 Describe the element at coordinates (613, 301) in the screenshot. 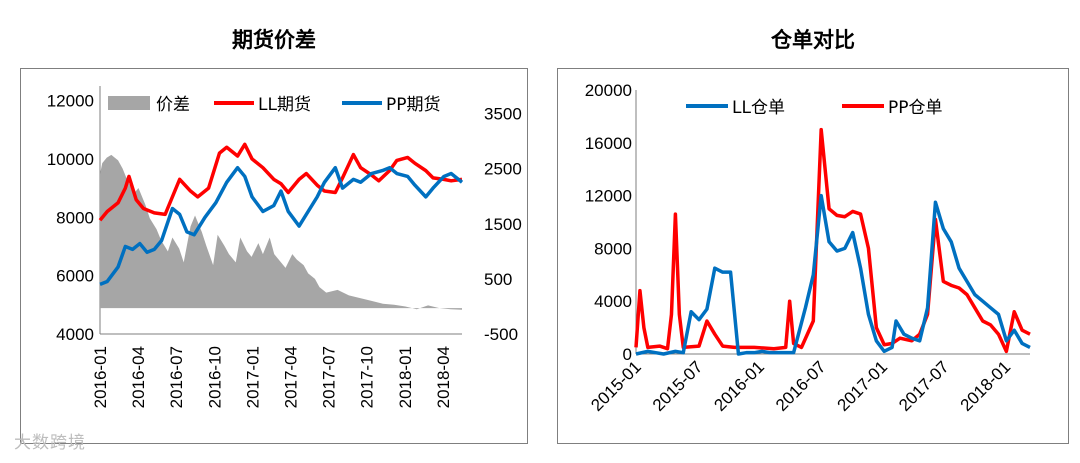

I see `right-y-tick-label: 4000` at that location.